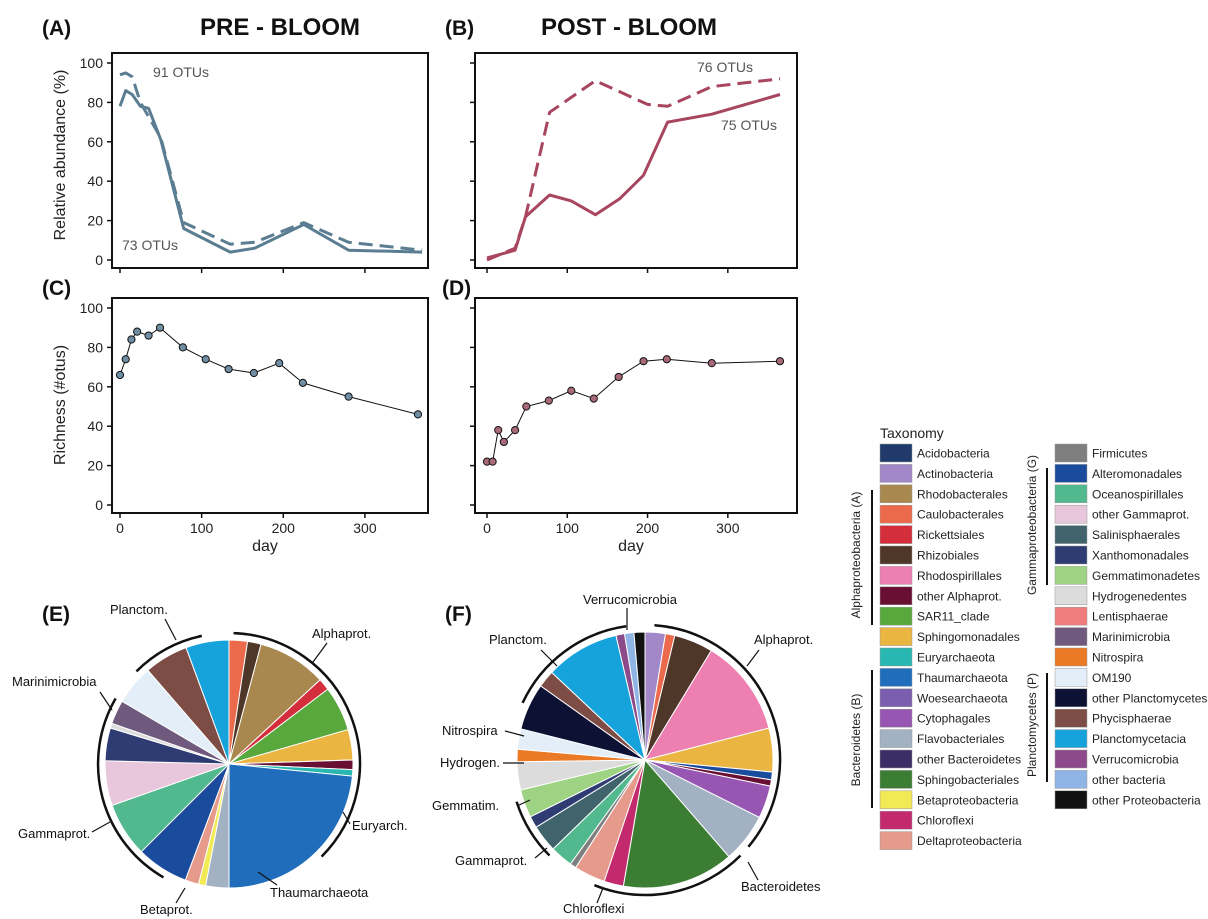 The width and height of the screenshot is (1208, 919). I want to click on otu-label-b-dashed: 76 OTUs, so click(725, 67).